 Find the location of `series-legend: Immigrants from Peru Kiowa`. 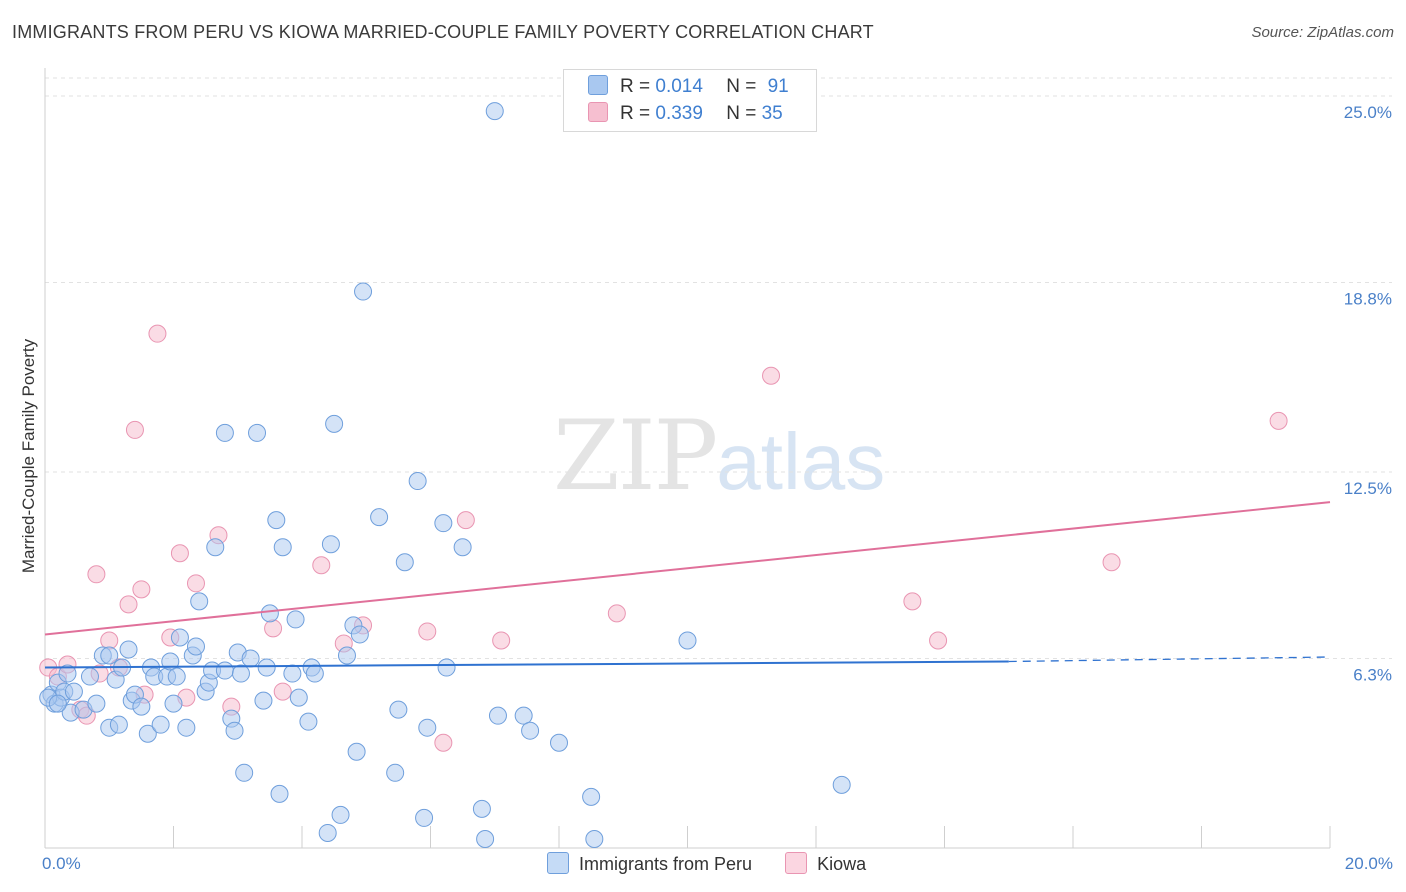

series-legend: Immigrants from Peru Kiowa is located at coordinates (720, 863).